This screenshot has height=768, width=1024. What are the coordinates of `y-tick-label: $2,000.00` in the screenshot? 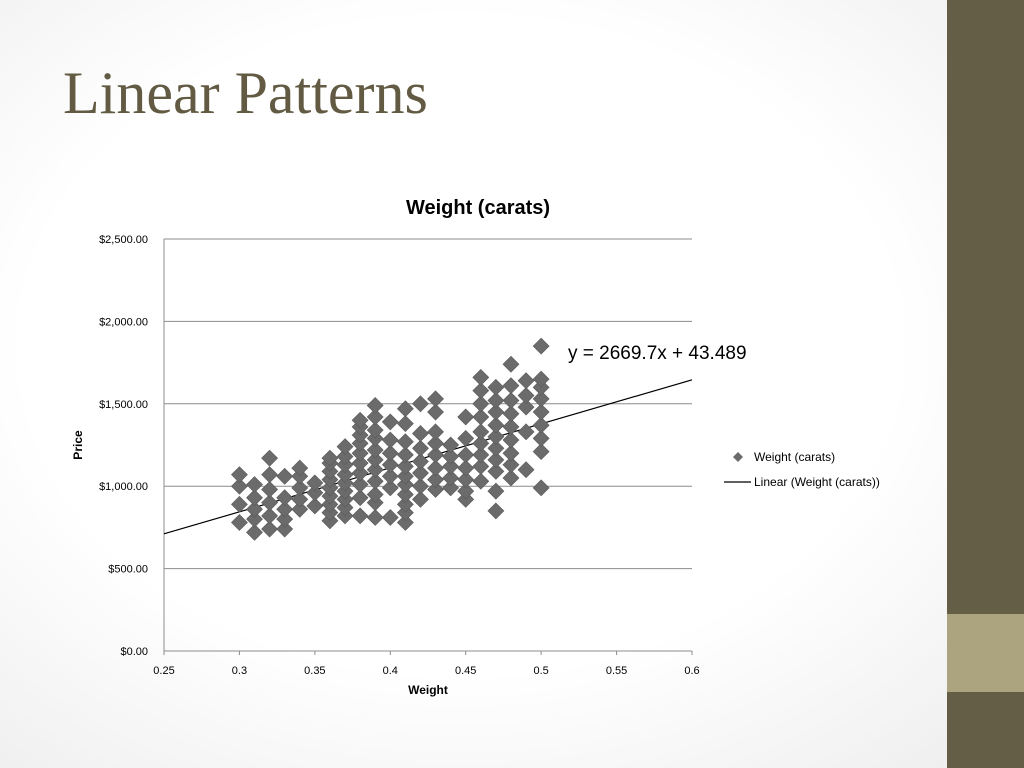 It's located at (123, 322).